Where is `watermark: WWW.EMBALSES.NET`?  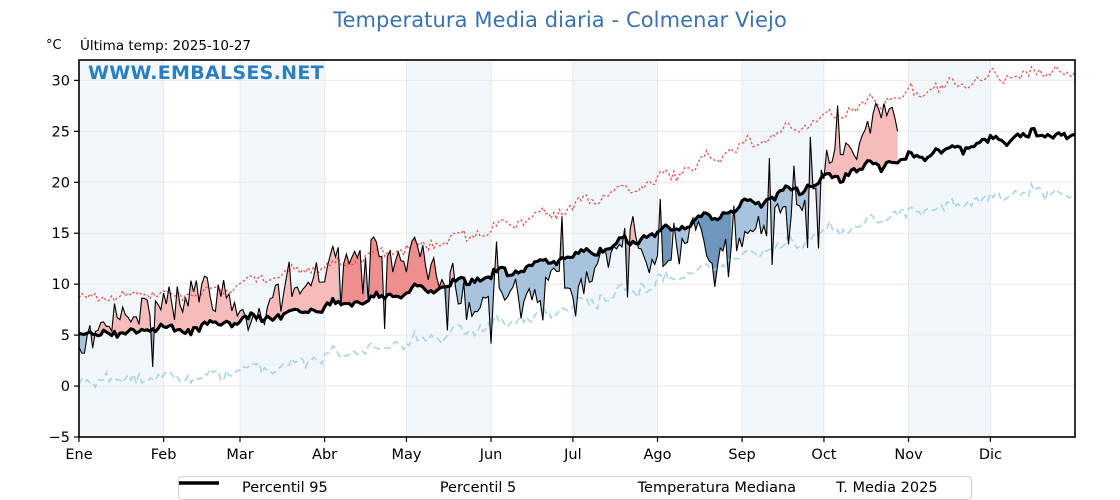
watermark: WWW.EMBALSES.NET is located at coordinates (206, 73).